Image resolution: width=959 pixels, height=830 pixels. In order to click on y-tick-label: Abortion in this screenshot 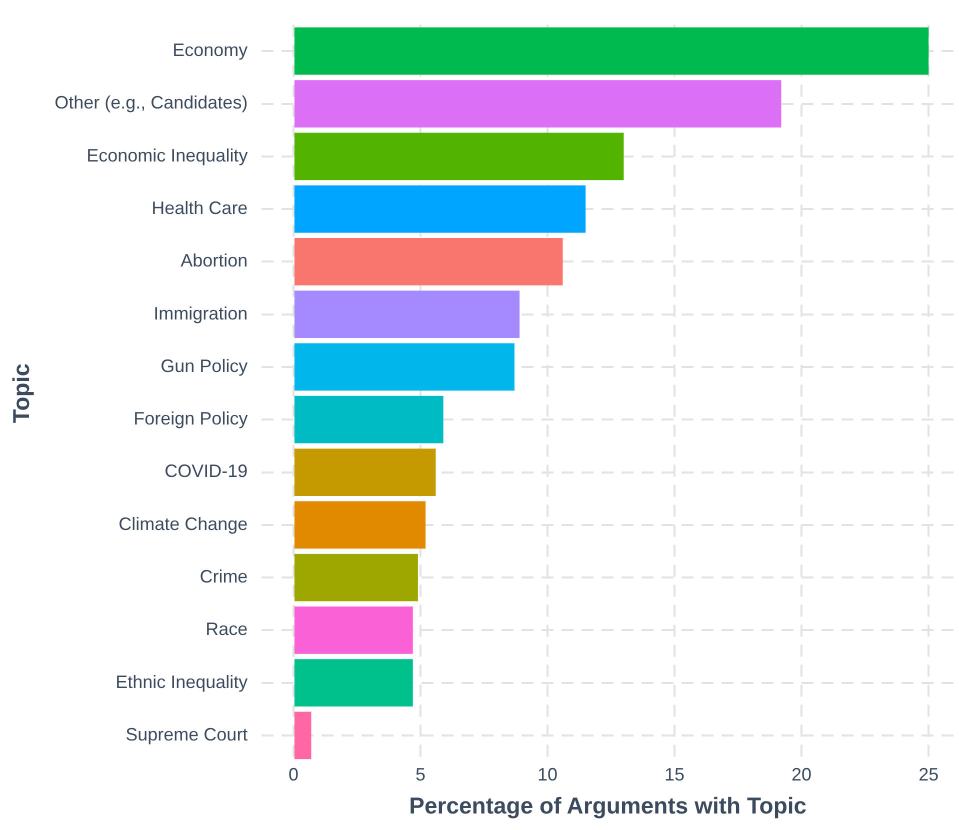, I will do `click(214, 260)`.